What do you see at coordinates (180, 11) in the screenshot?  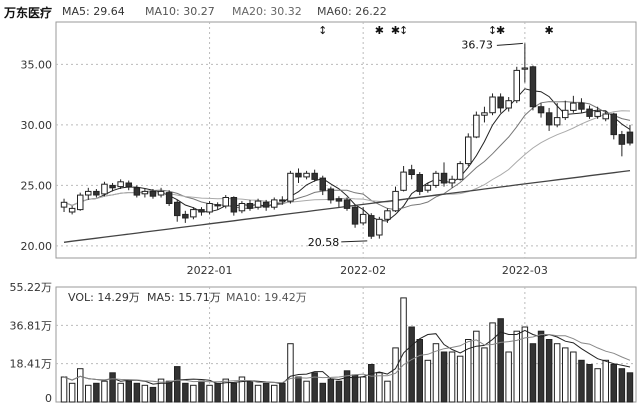 I see `ma10-readout: MA10: 30.27` at bounding box center [180, 11].